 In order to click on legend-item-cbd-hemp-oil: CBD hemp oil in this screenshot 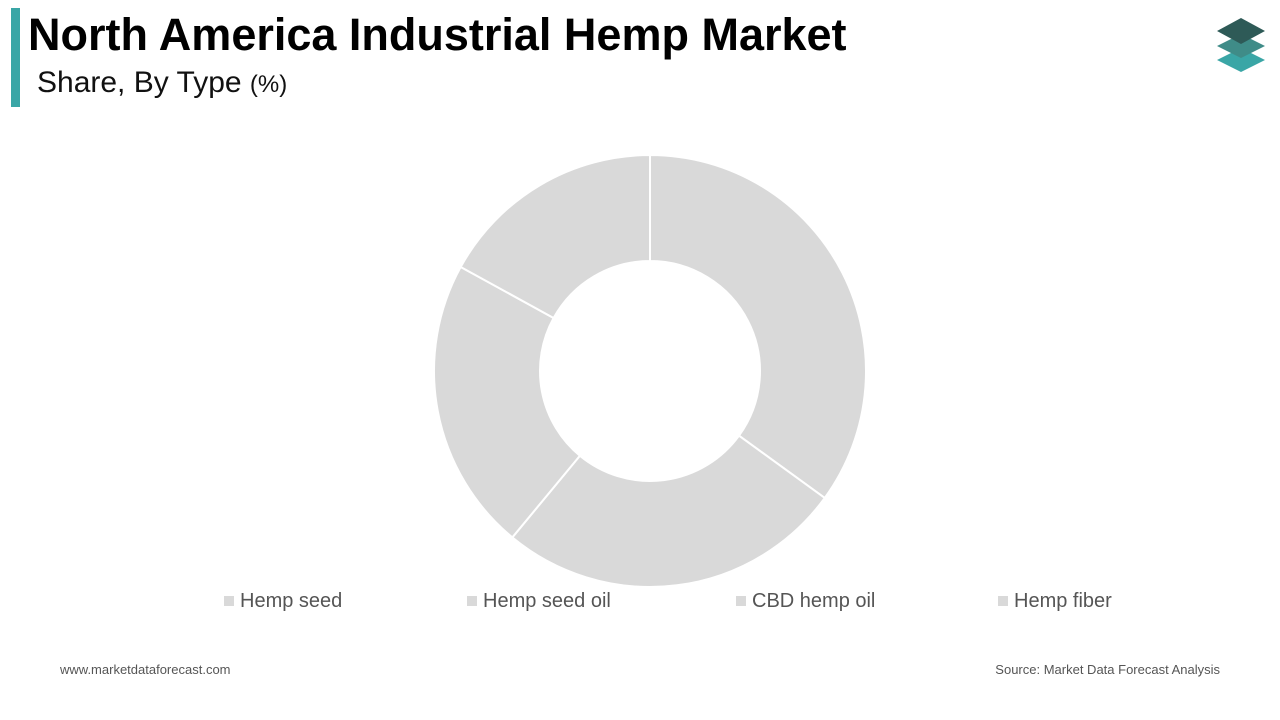, I will do `click(805, 601)`.